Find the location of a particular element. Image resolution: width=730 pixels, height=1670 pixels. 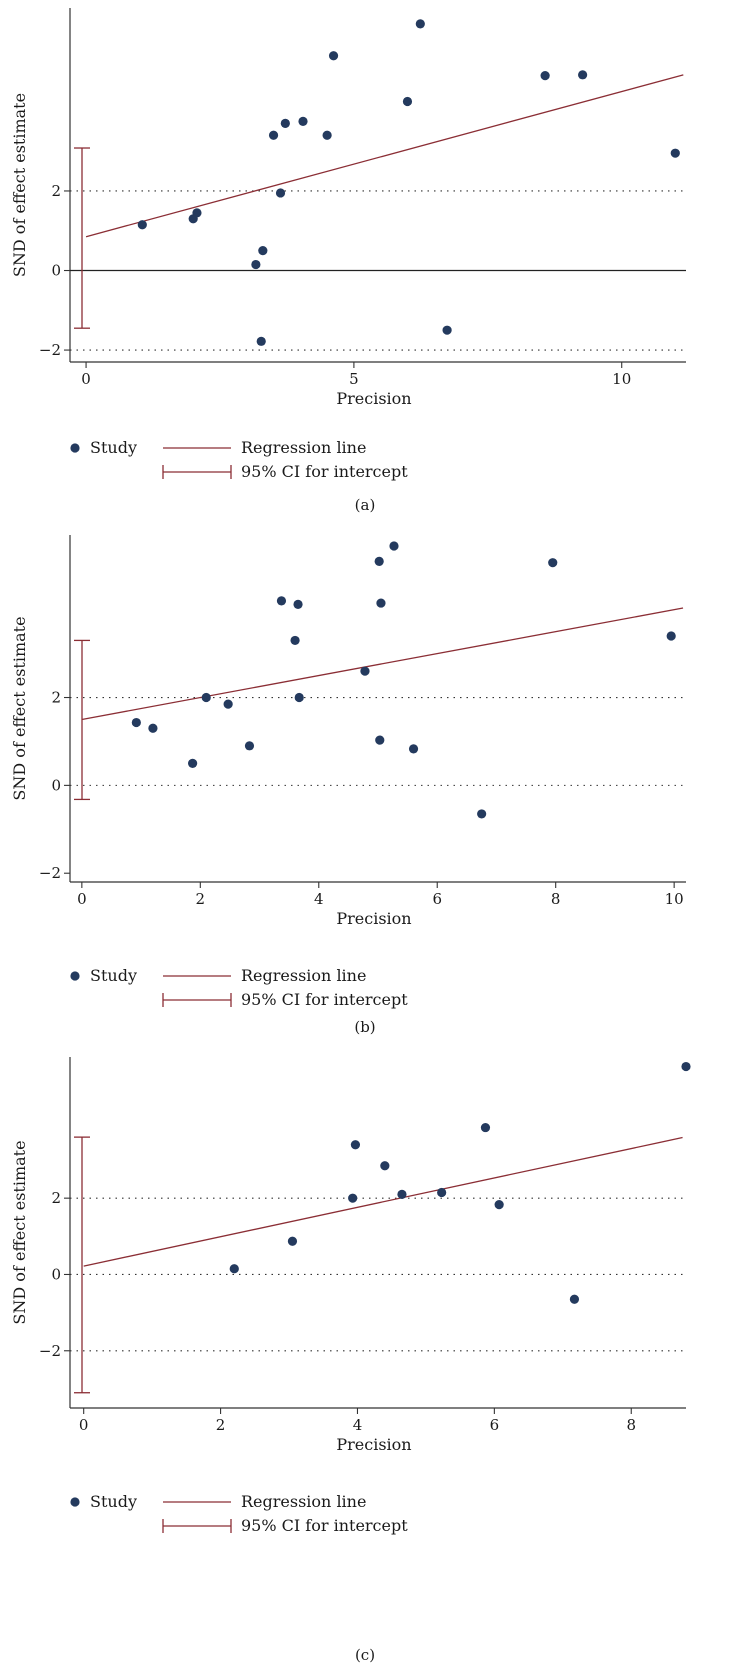

panel-label: (c) is located at coordinates (365, 1655).